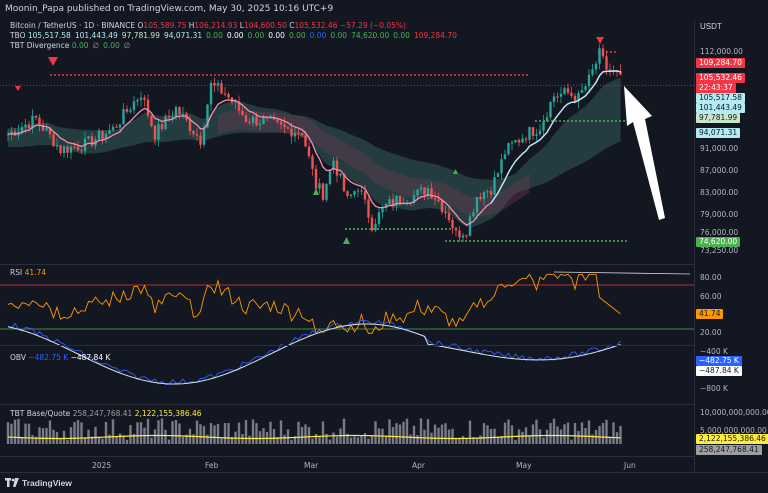  What do you see at coordinates (644, 153) in the screenshot?
I see `annotation-arrow` at bounding box center [644, 153].